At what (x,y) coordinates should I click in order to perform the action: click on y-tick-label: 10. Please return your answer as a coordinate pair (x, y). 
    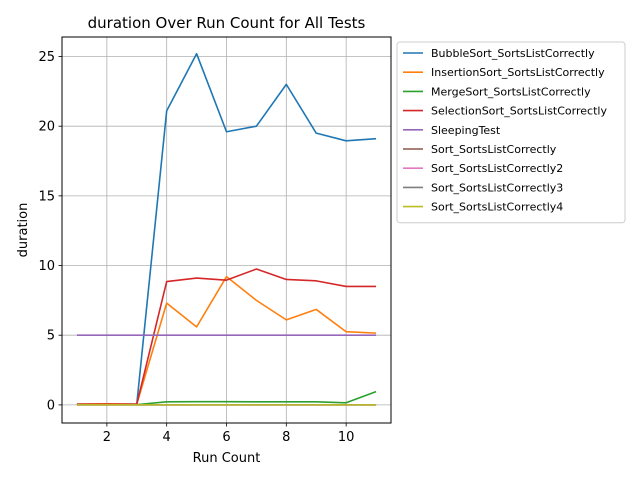
    Looking at the image, I should click on (46, 266).